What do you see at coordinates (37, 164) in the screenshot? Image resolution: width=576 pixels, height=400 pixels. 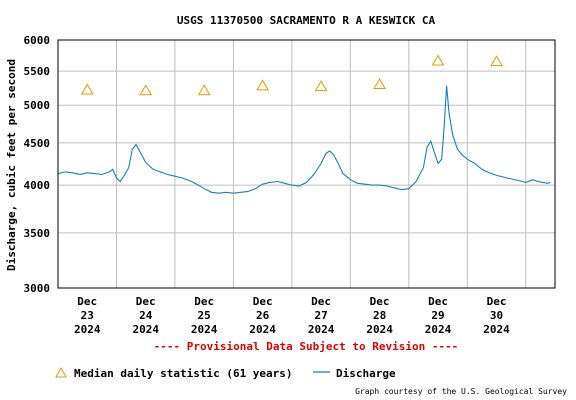 I see `y-tick-labels: 3000 3500 4000 4500 5000 5500 6000` at bounding box center [37, 164].